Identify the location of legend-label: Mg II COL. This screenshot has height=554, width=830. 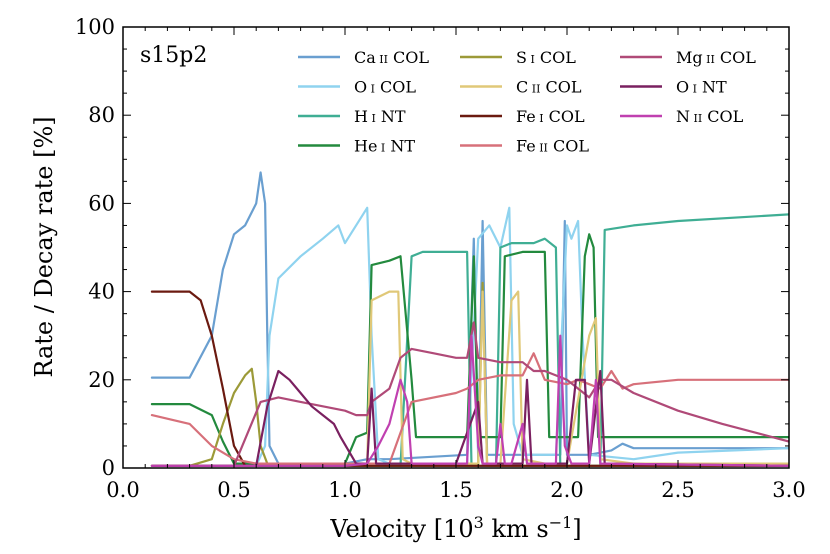
(716, 57).